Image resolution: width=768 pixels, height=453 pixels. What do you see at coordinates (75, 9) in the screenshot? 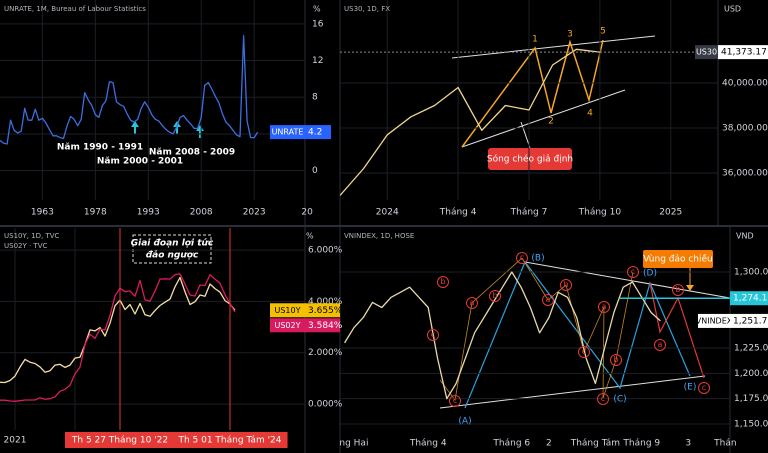
I see `chart-title: UNRATE, 1M, Bureau of Labour Statistics` at bounding box center [75, 9].